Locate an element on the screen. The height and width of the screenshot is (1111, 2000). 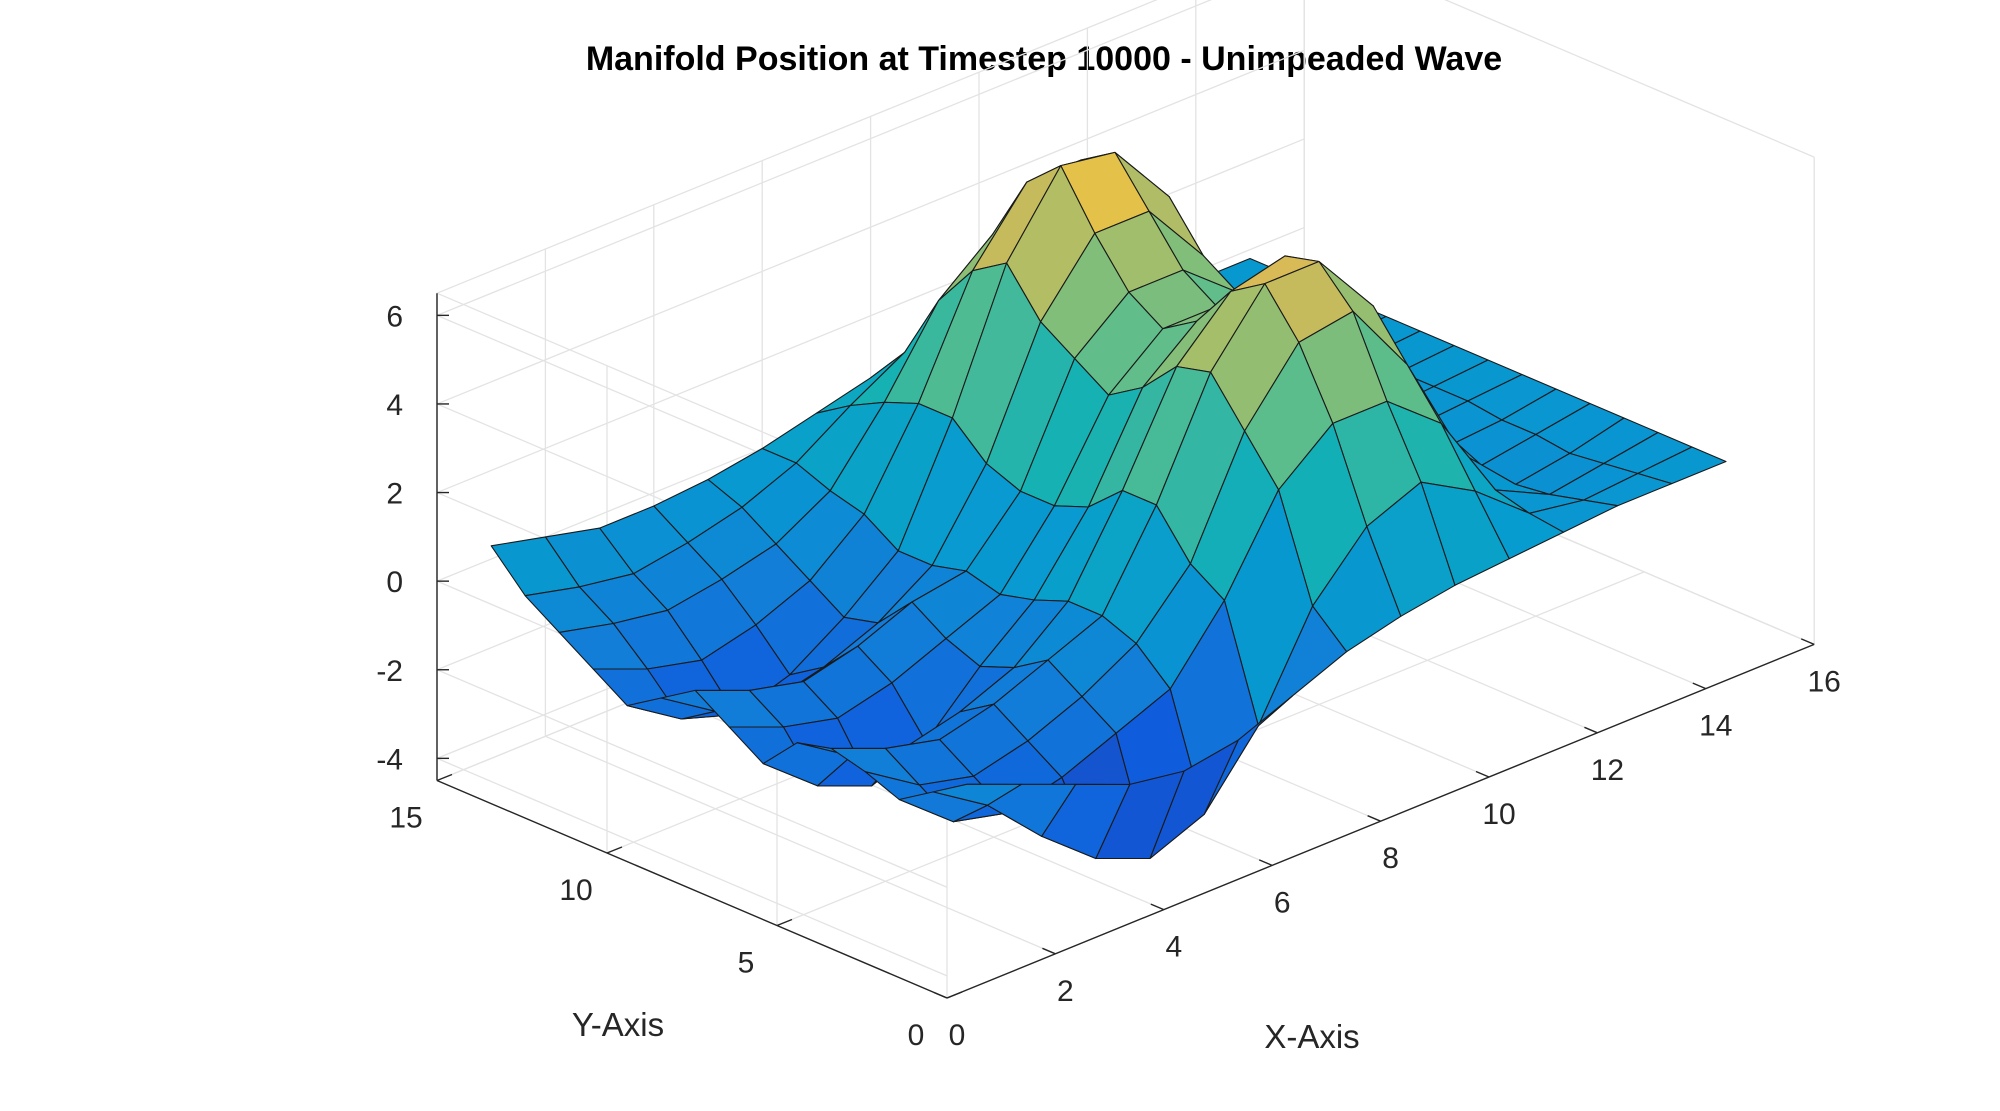
y-axis-line is located at coordinates (692, 889).